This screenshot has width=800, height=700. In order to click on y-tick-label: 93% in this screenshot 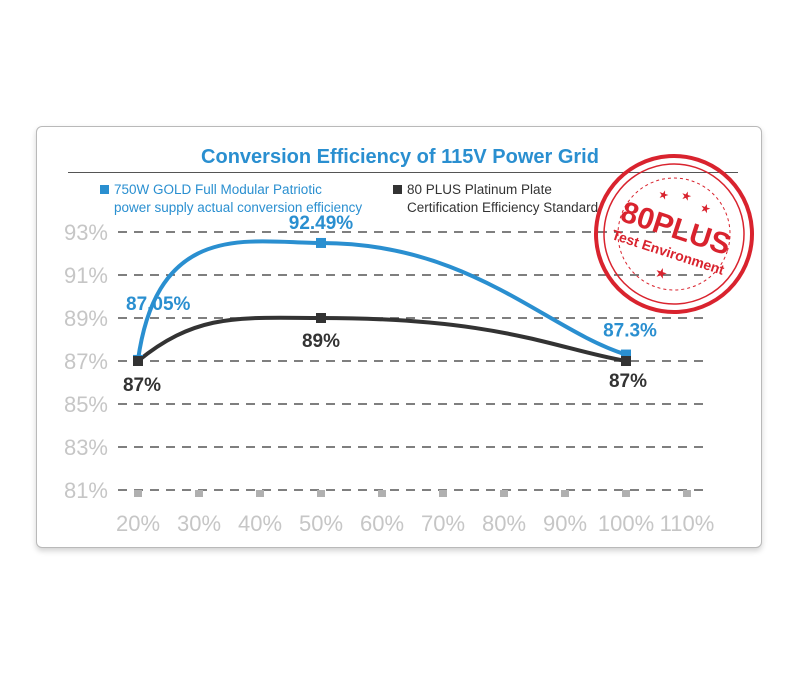, I will do `click(86, 232)`.